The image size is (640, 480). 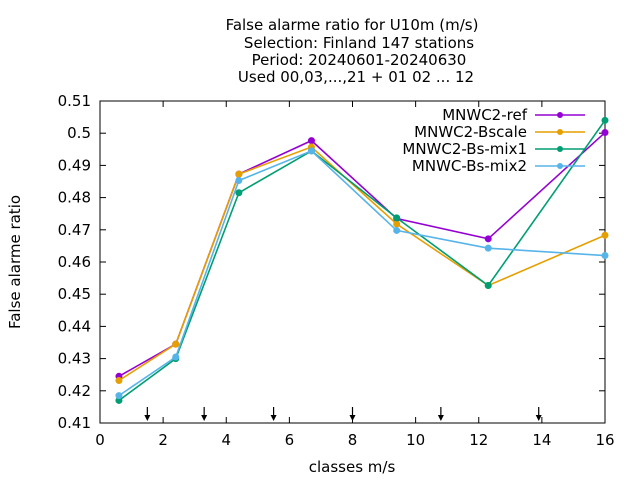 I want to click on y-tick-label: 0.45, so click(x=74, y=294).